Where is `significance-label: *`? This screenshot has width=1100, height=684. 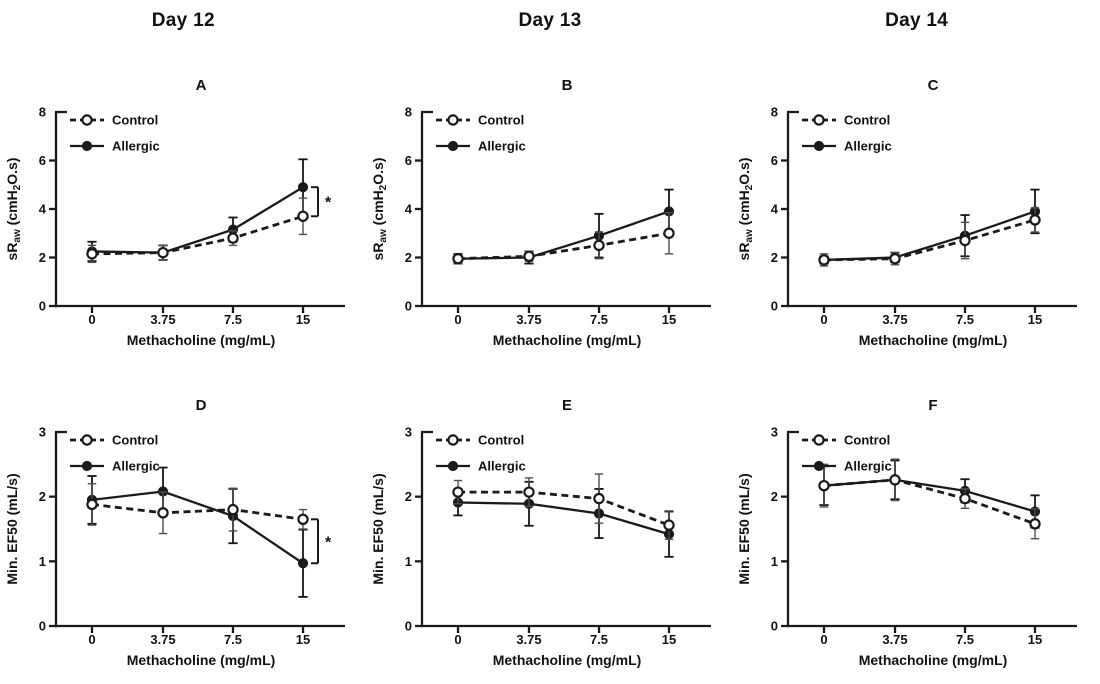 significance-label: * is located at coordinates (328, 203).